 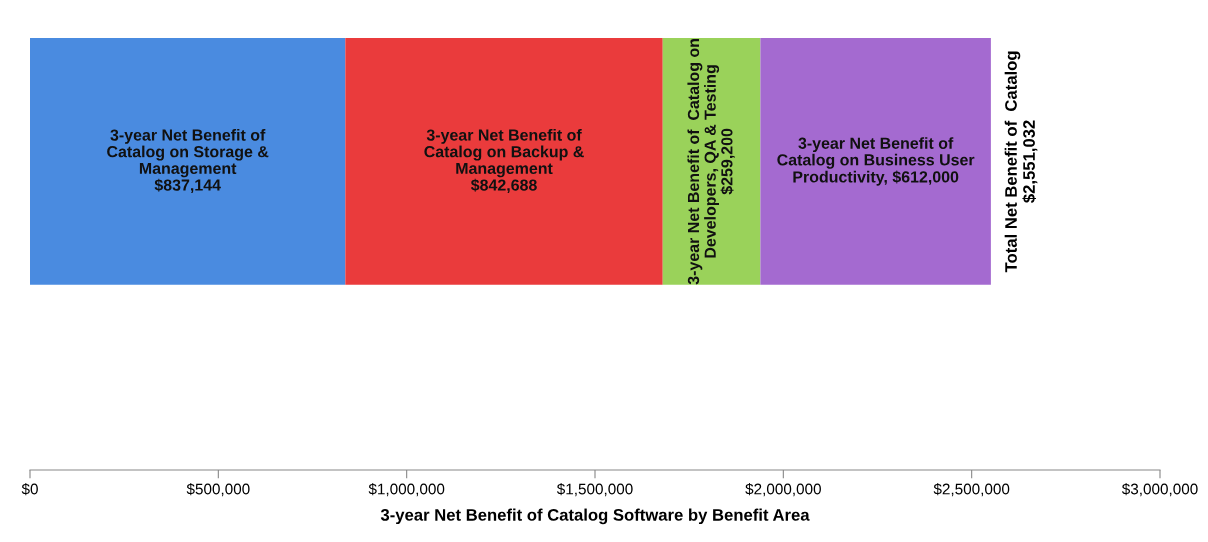 I want to click on data-label: 3-year Net Benefit of Catalog on Storage & Management $837,144, so click(x=188, y=161).